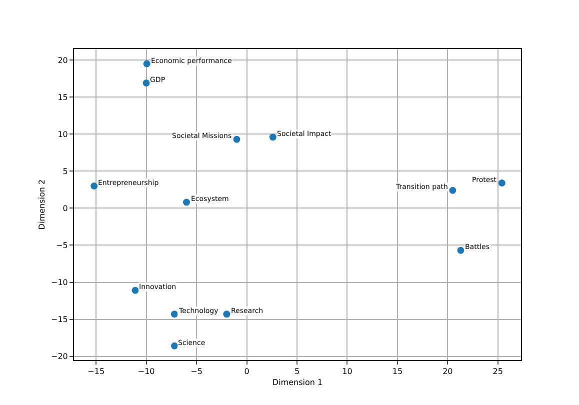 The height and width of the screenshot is (405, 579). I want to click on x-tick-label: −10, so click(146, 371).